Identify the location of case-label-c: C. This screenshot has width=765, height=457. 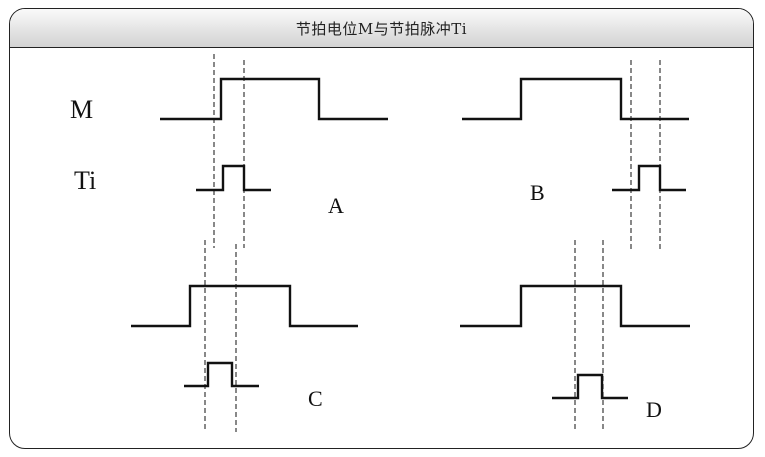
(315, 398).